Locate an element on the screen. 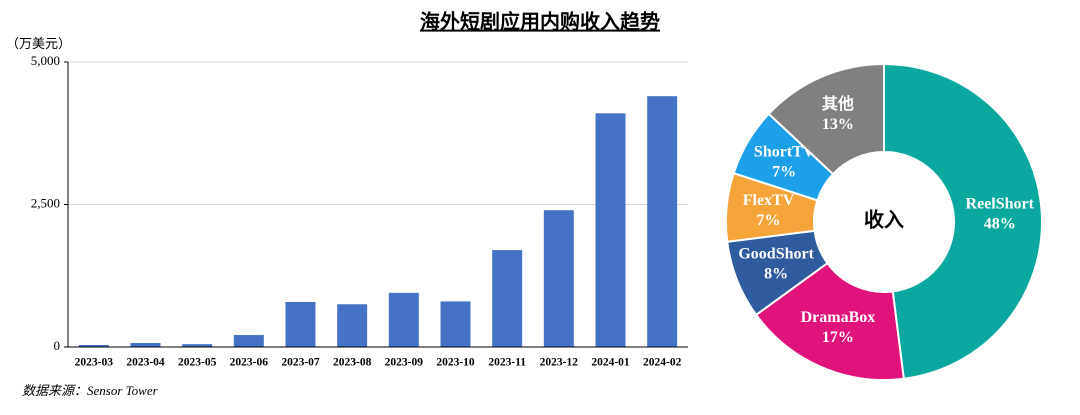 This screenshot has width=1080, height=415. x-tick-label: 2023-03 is located at coordinates (94, 363).